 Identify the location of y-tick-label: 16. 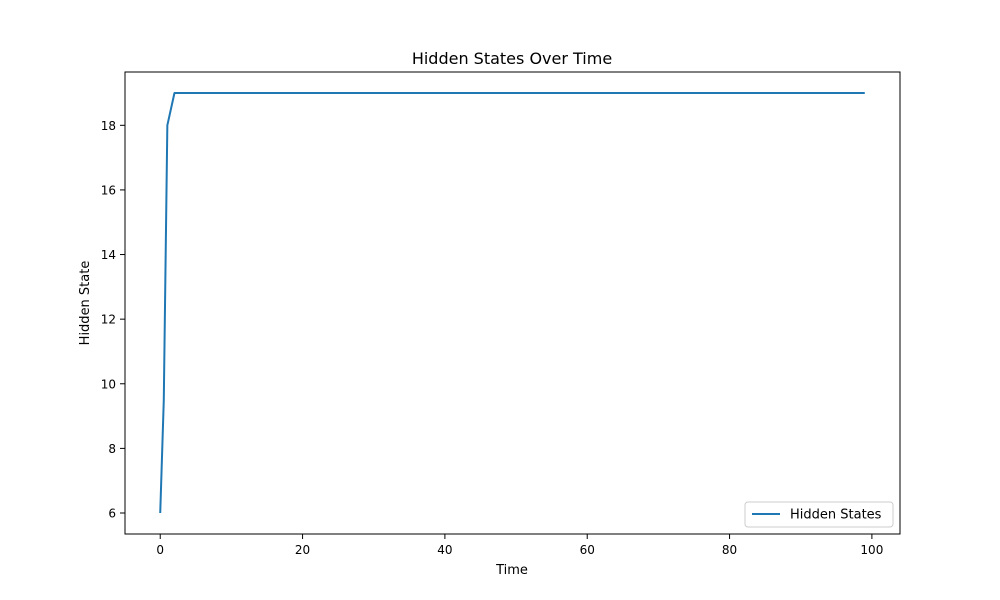
(108, 190).